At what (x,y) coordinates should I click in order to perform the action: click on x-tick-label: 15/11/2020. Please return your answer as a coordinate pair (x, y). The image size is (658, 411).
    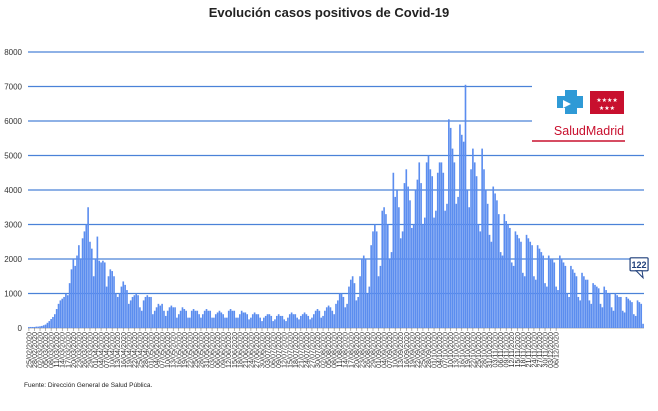
    Looking at the image, I should click on (517, 349).